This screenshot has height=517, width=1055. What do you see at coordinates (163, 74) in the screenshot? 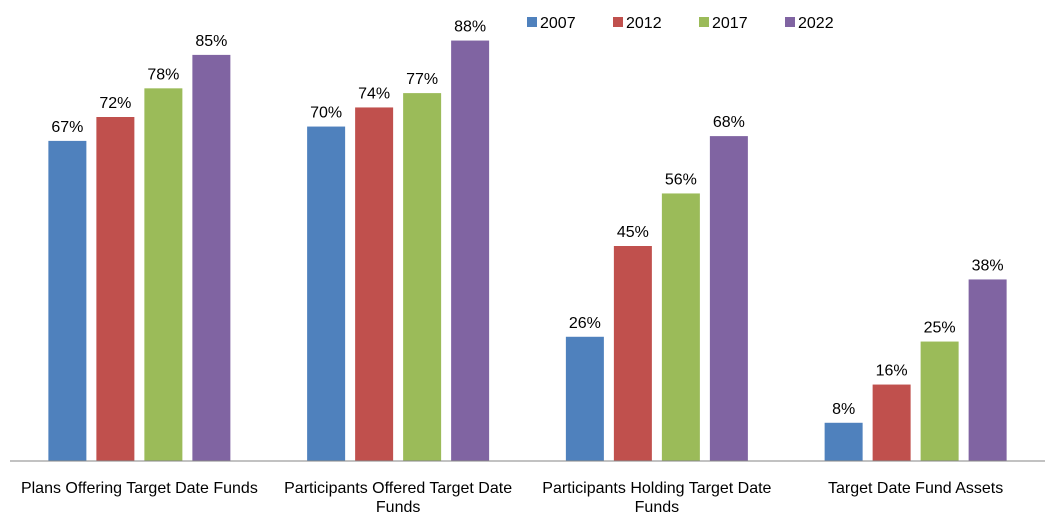
I see `data-label: 78%` at bounding box center [163, 74].